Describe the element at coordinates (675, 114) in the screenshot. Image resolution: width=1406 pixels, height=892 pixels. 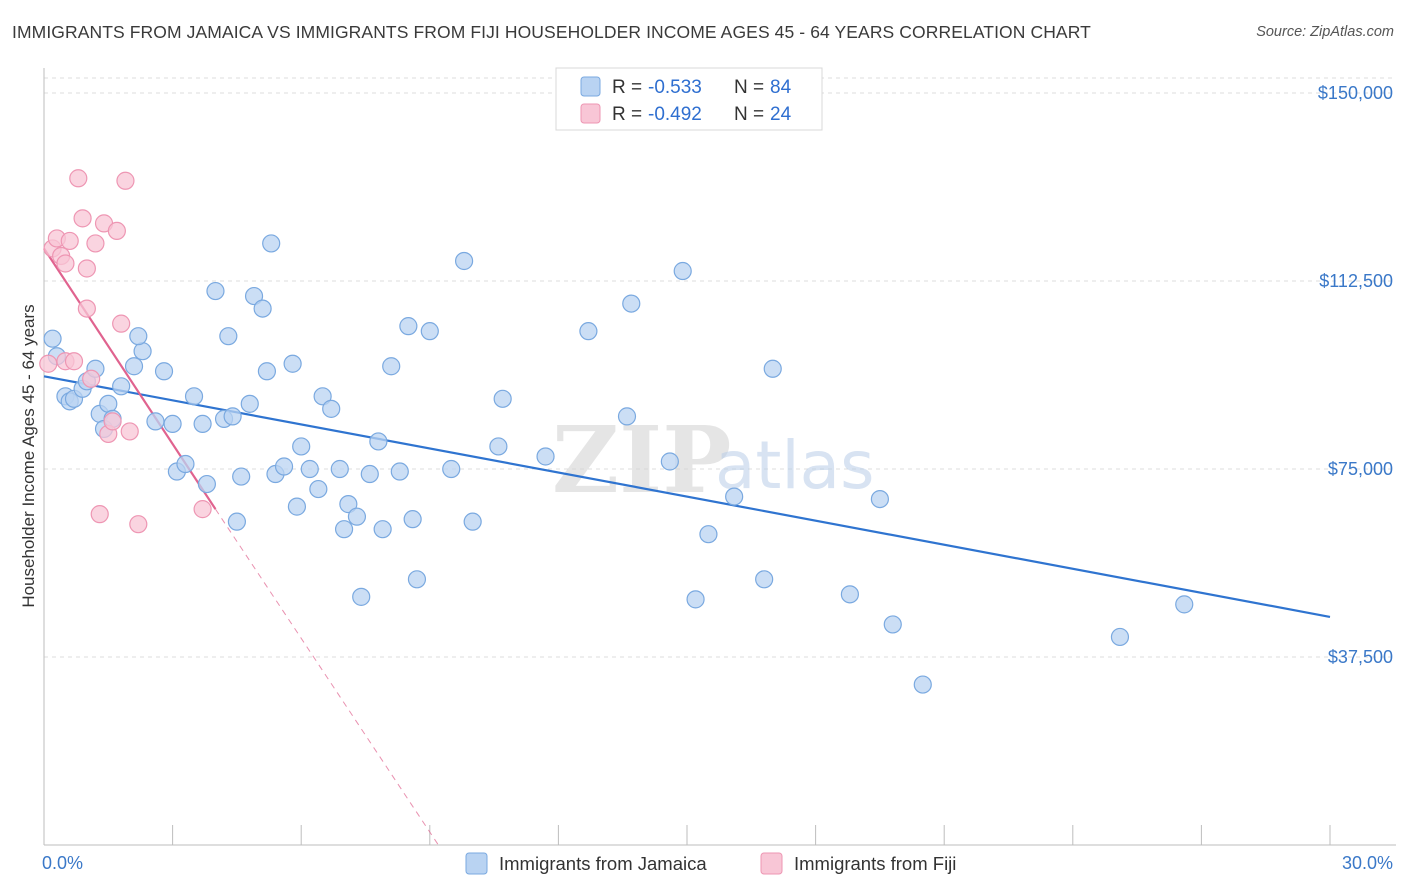
I see `legend-r-value-fiji: -0.492` at that location.